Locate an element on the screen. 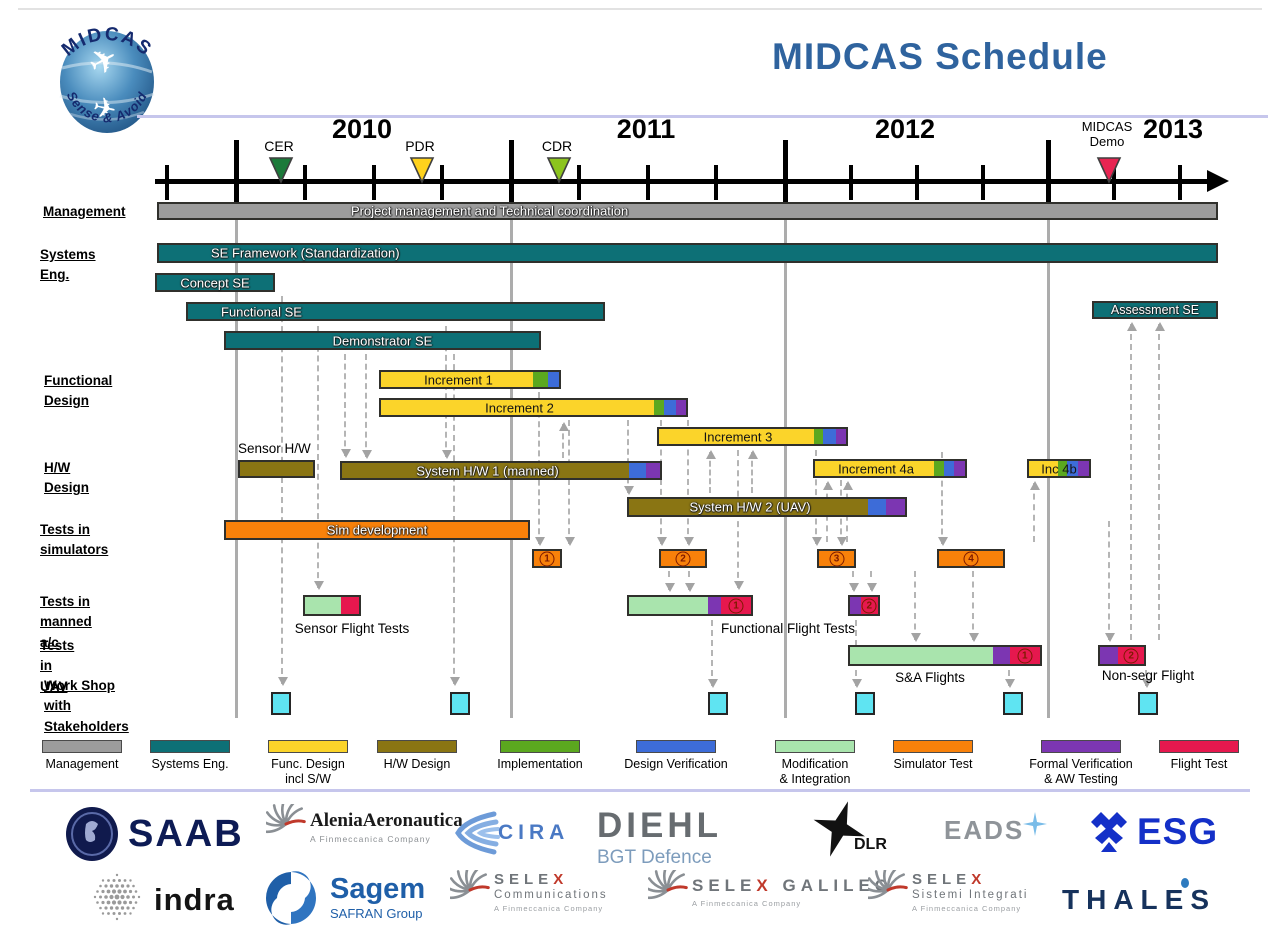  sim-legend-swatch is located at coordinates (933, 746).